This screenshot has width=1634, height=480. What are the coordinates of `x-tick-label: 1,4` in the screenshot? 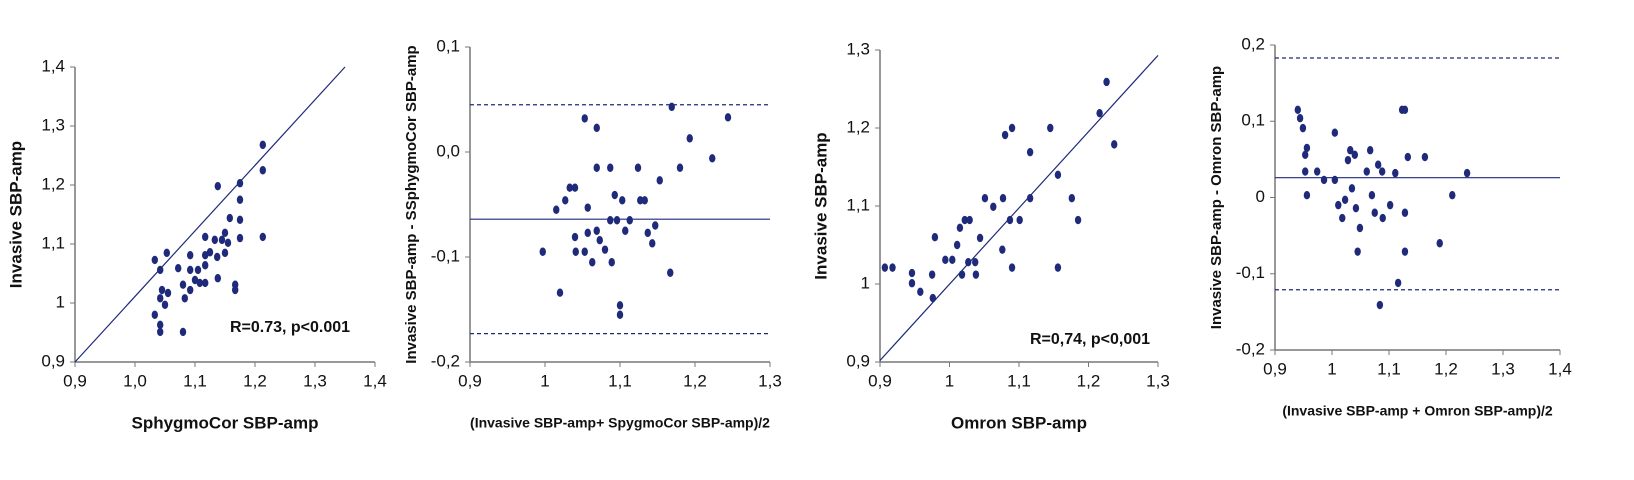 It's located at (1560, 368).